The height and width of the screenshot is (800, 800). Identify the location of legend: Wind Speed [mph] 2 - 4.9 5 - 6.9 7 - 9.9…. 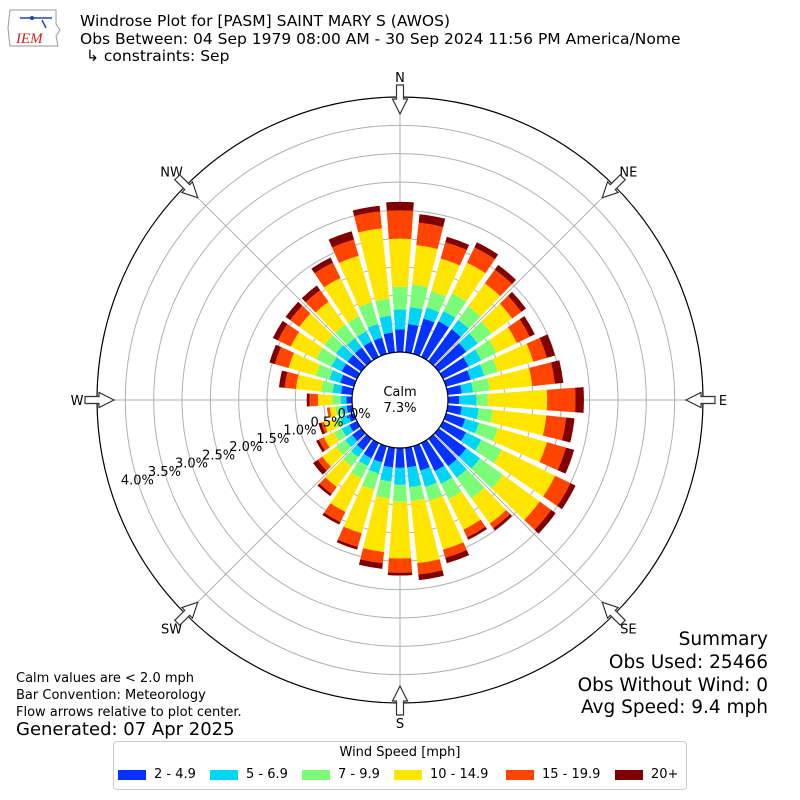
(400, 765).